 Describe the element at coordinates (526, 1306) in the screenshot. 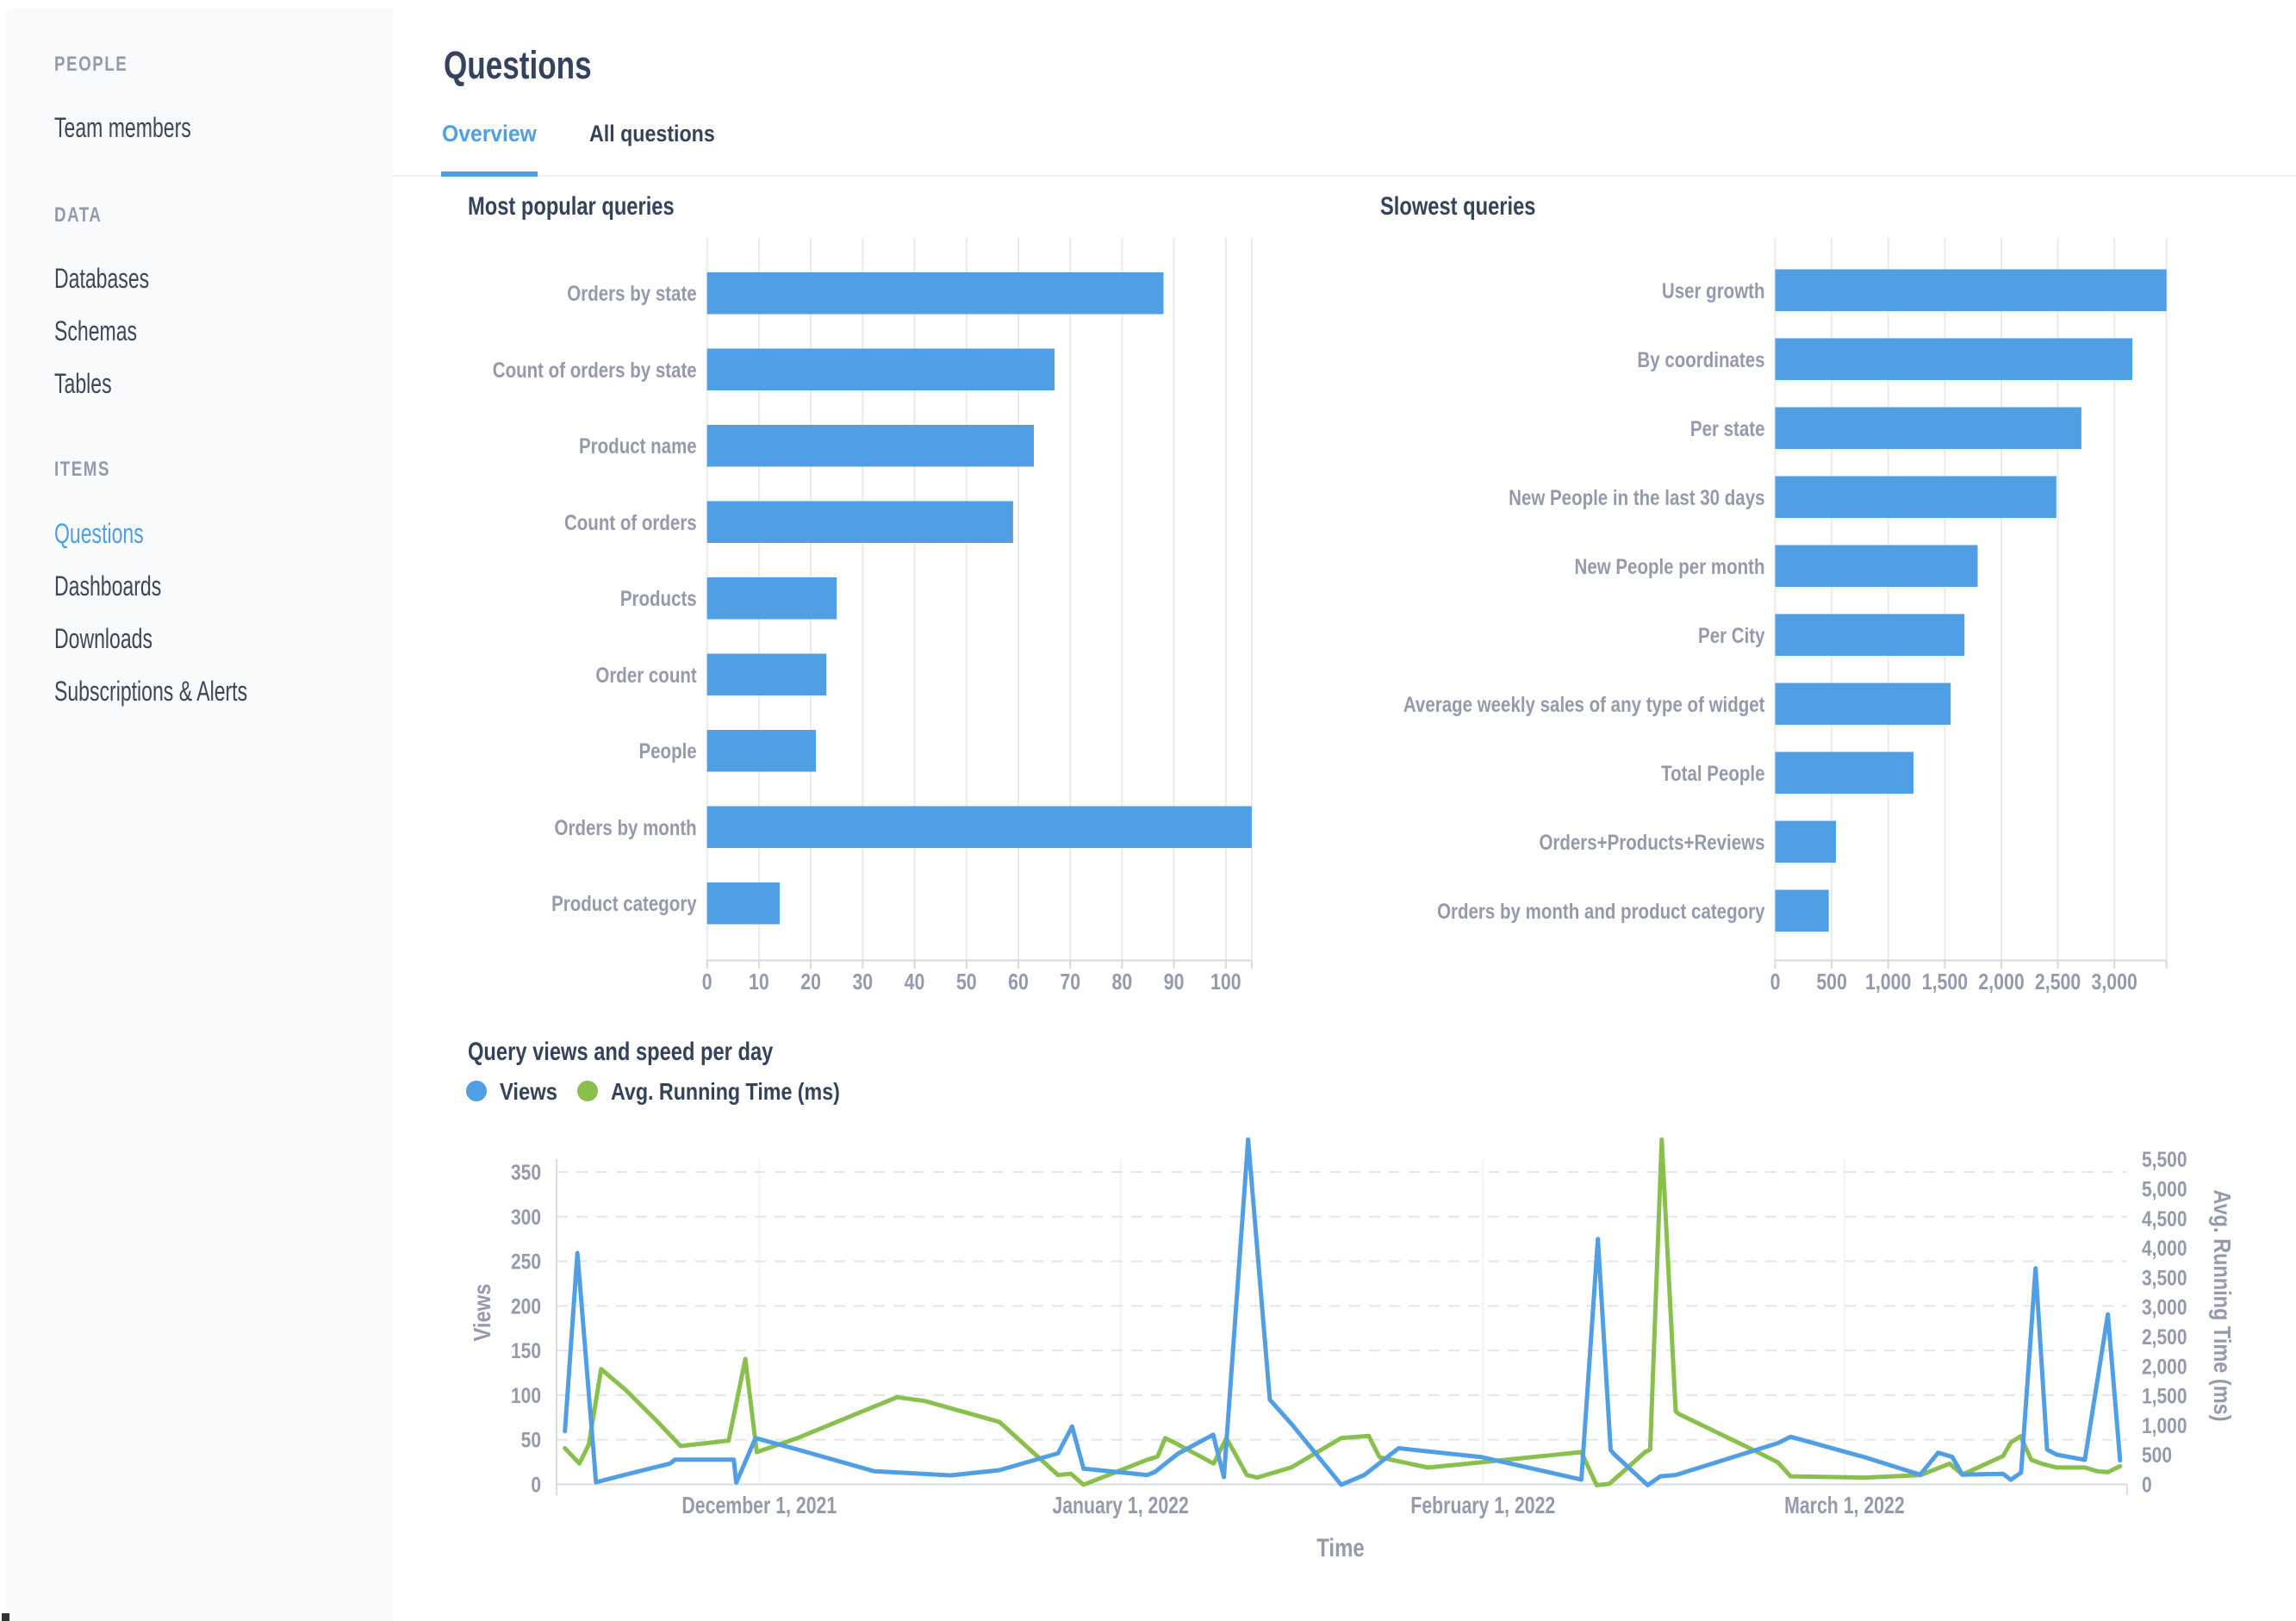

I see `svg-text: 200` at that location.